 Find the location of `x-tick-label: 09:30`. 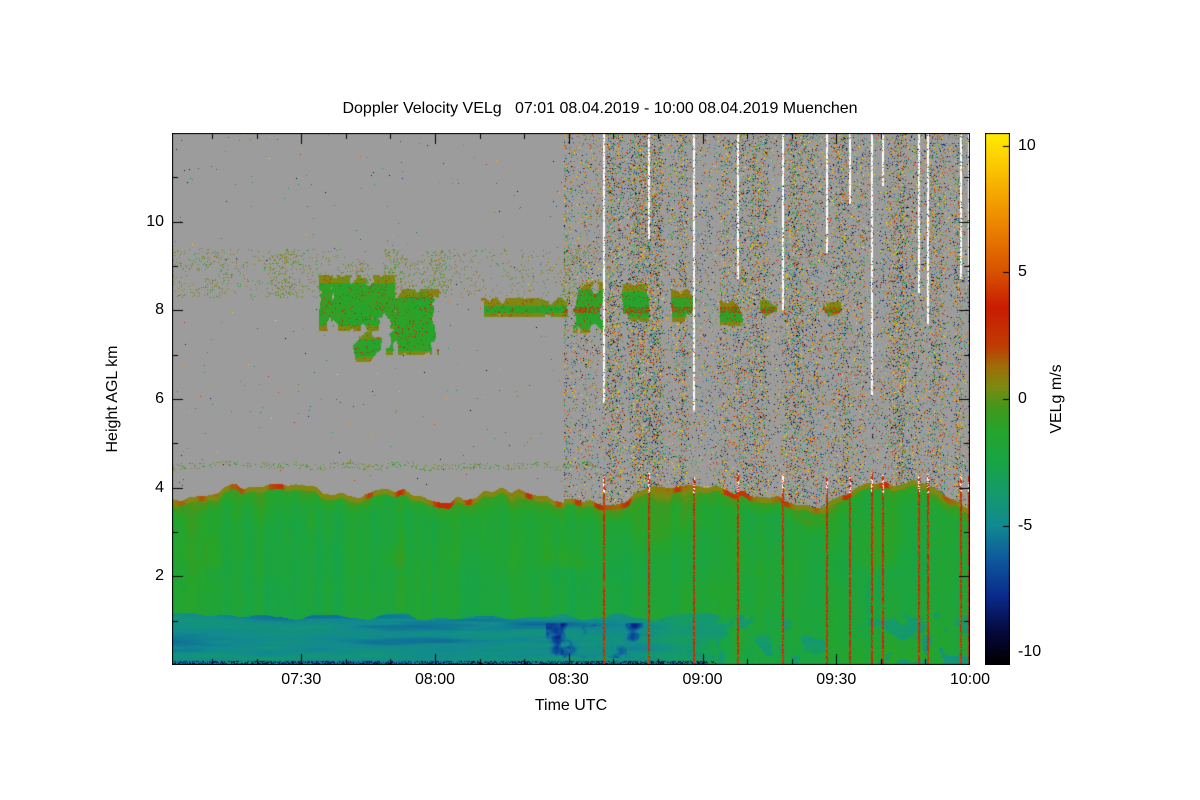

x-tick-label: 09:30 is located at coordinates (836, 679).